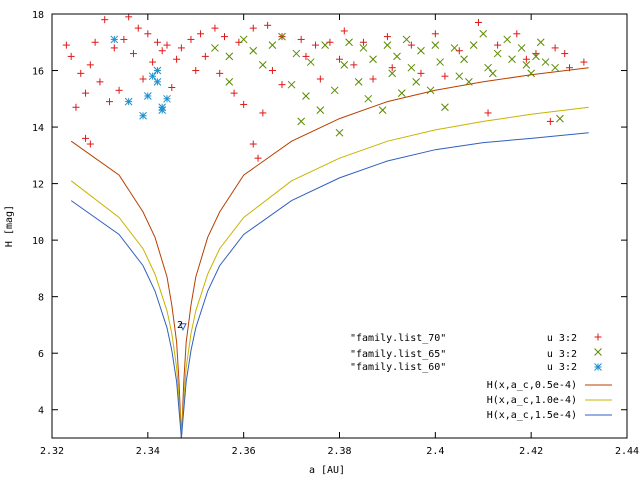 The image size is (640, 484). I want to click on x-axis-label: a [AU], so click(327, 470).